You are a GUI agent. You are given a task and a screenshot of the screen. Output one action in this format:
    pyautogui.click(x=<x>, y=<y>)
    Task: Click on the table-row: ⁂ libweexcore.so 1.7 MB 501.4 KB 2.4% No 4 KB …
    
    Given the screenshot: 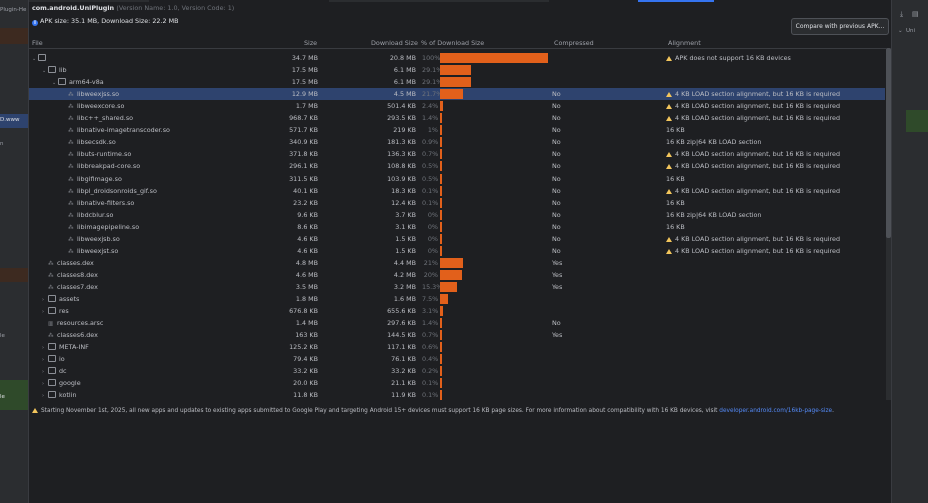 What is the action you would take?
    pyautogui.click(x=457, y=106)
    